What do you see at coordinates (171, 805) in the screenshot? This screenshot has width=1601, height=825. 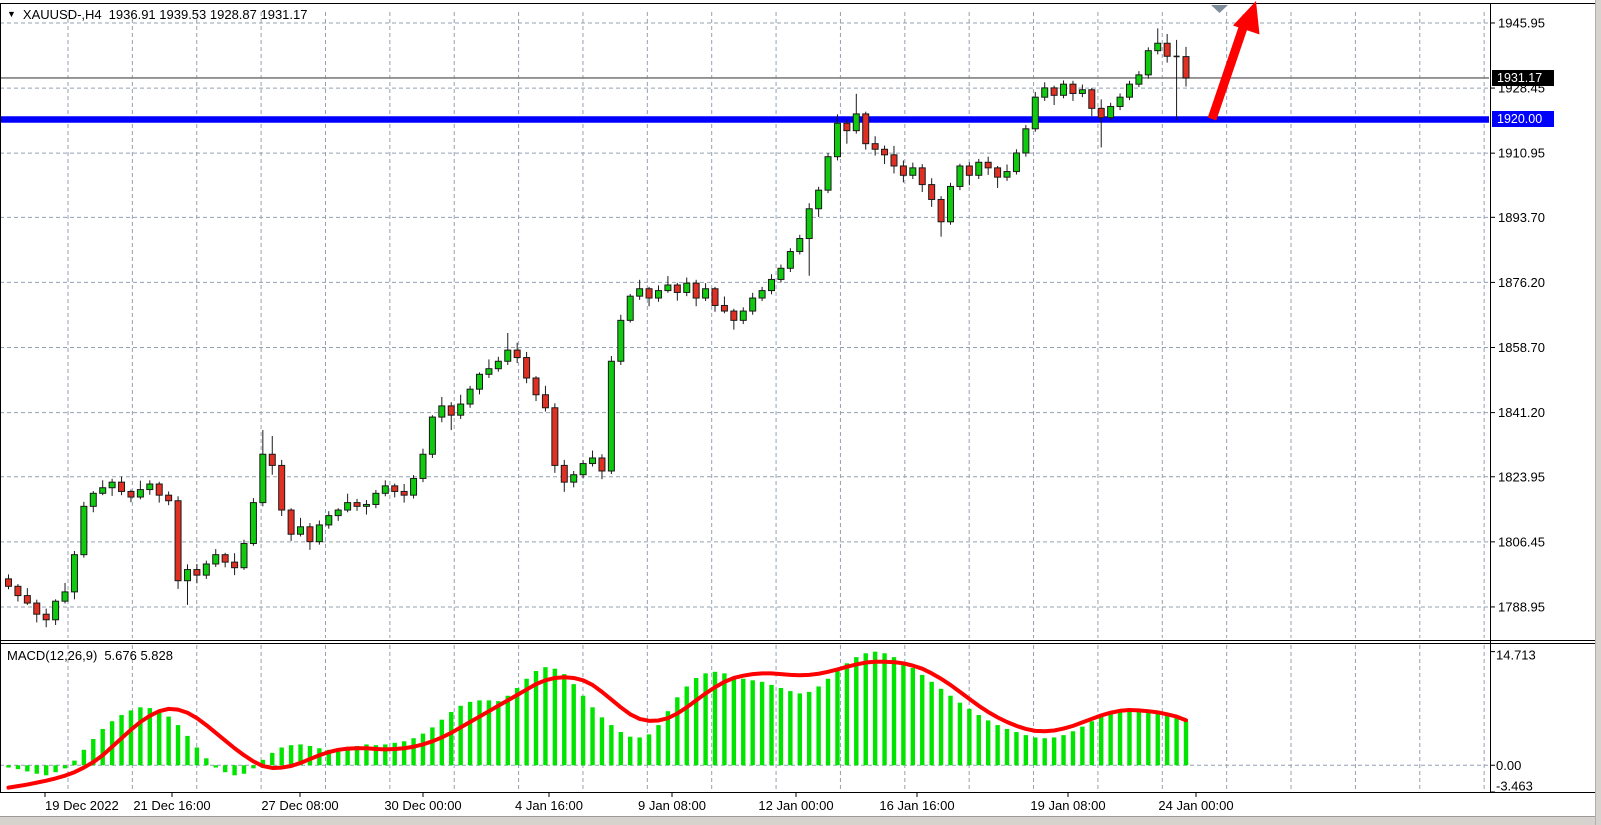 I see `svg-text: 21 Dec 16:00` at bounding box center [171, 805].